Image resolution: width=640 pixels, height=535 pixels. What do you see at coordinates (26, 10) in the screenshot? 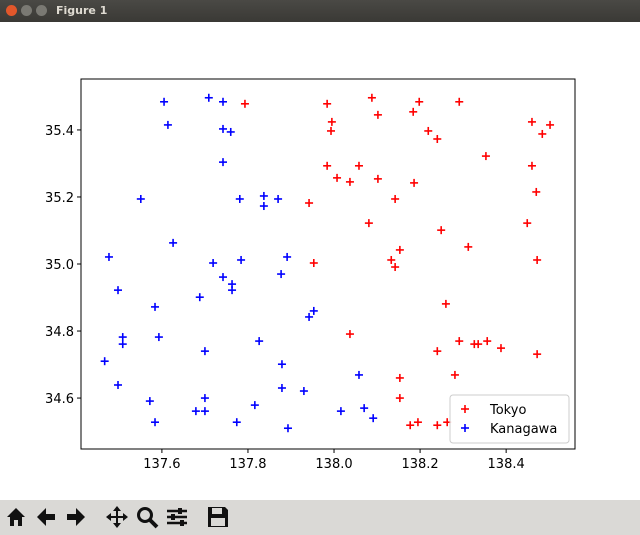
I see `minimize-button` at bounding box center [26, 10].